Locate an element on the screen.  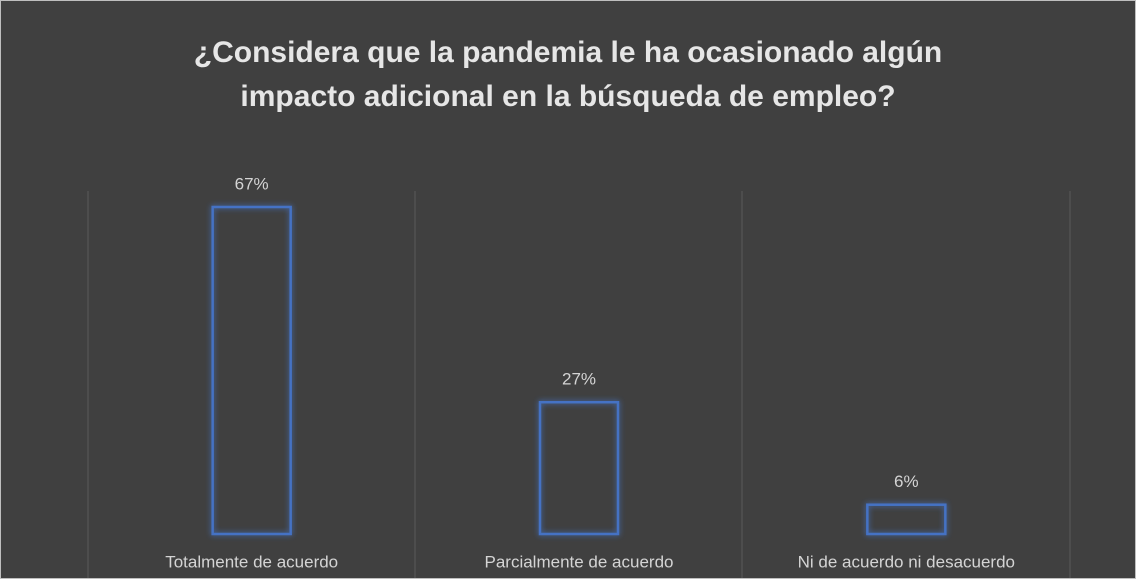
data-label: 6% is located at coordinates (906, 481).